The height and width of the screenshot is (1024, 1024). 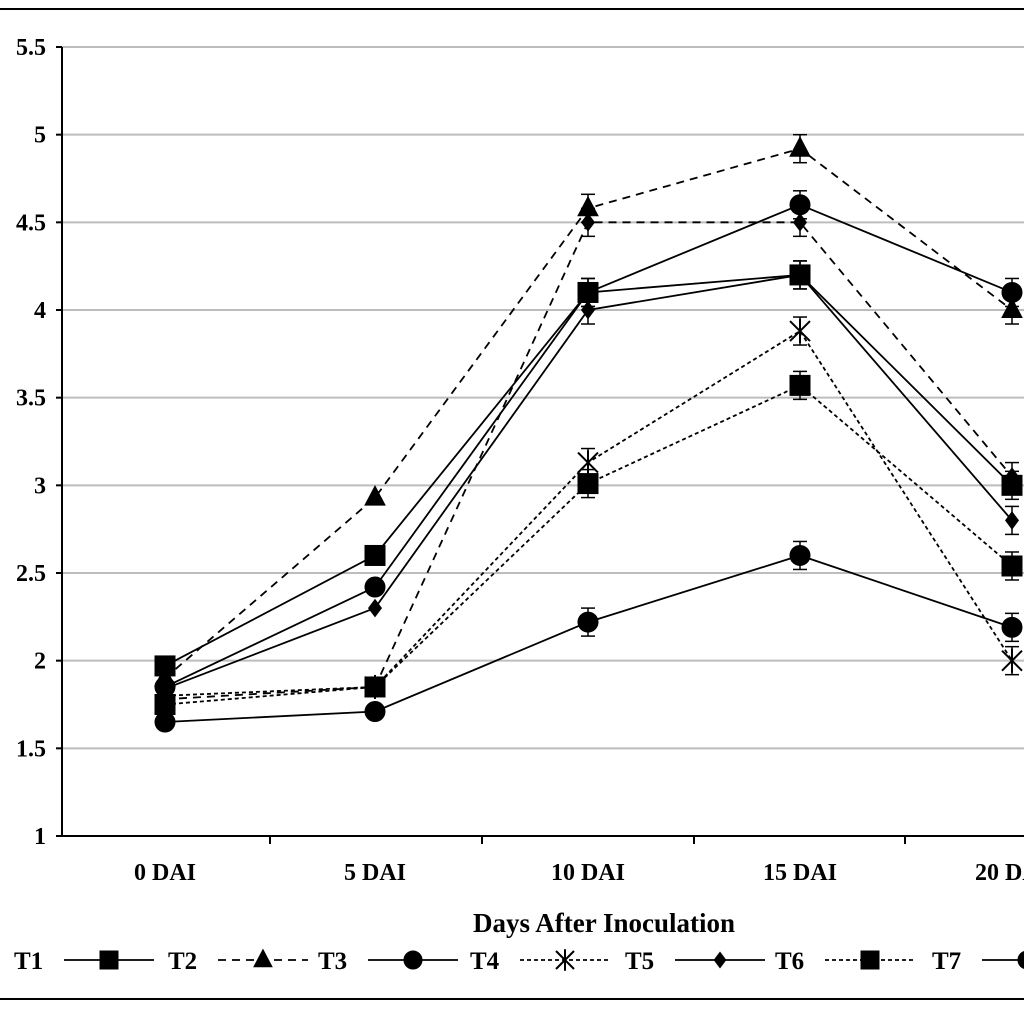 I want to click on legend-label: T1, so click(x=28, y=961).